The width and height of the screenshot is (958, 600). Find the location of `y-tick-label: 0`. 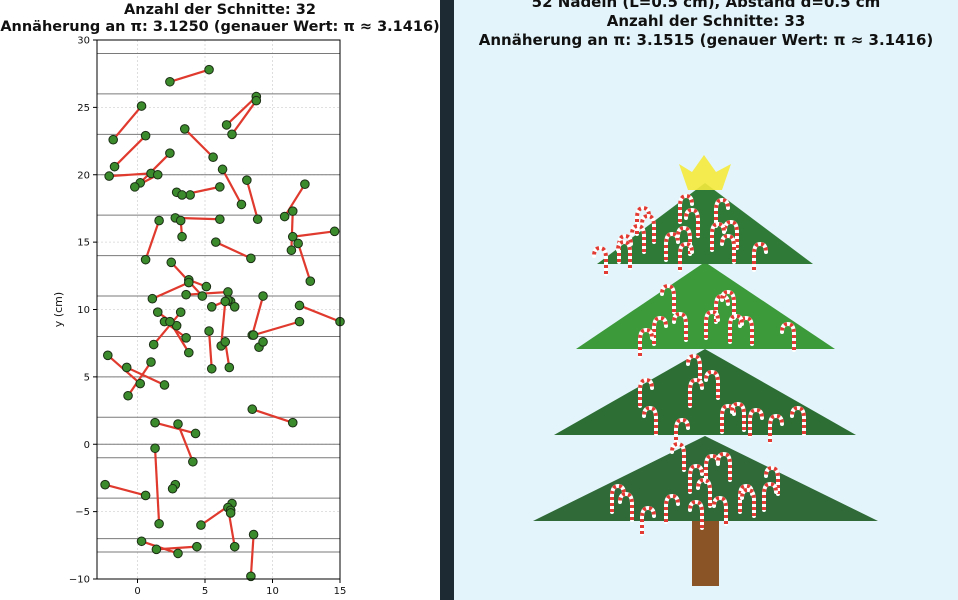

y-tick-label: 0 is located at coordinates (87, 445).